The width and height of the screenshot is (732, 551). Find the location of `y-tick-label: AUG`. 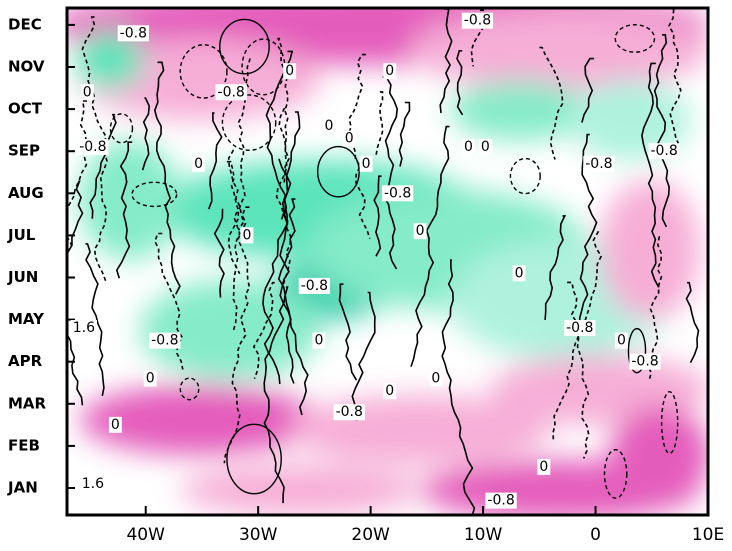

y-tick-label: AUG is located at coordinates (26, 193).